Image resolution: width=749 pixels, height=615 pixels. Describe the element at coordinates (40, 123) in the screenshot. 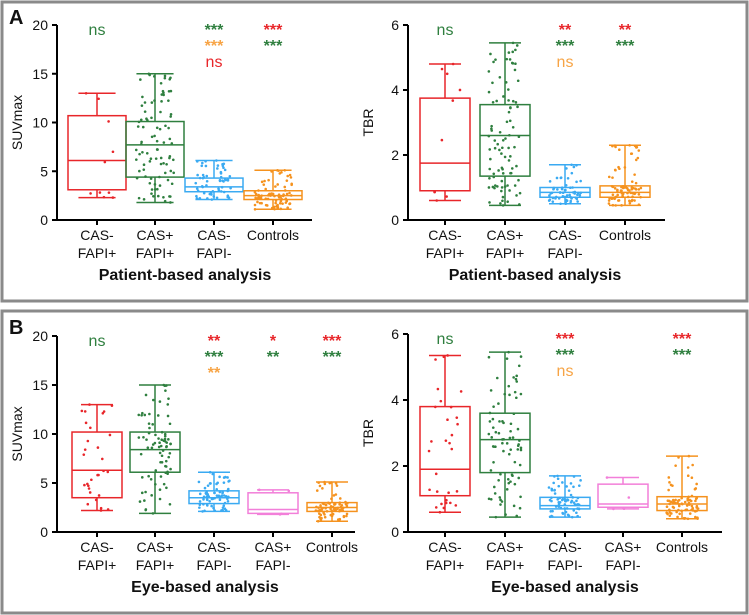

I see `y-tick-label: 10` at that location.